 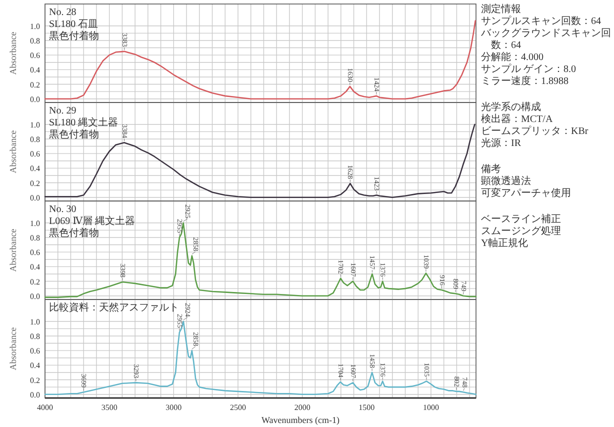 What do you see at coordinates (511, 107) in the screenshot?
I see `text: 光学系の構成` at bounding box center [511, 107].